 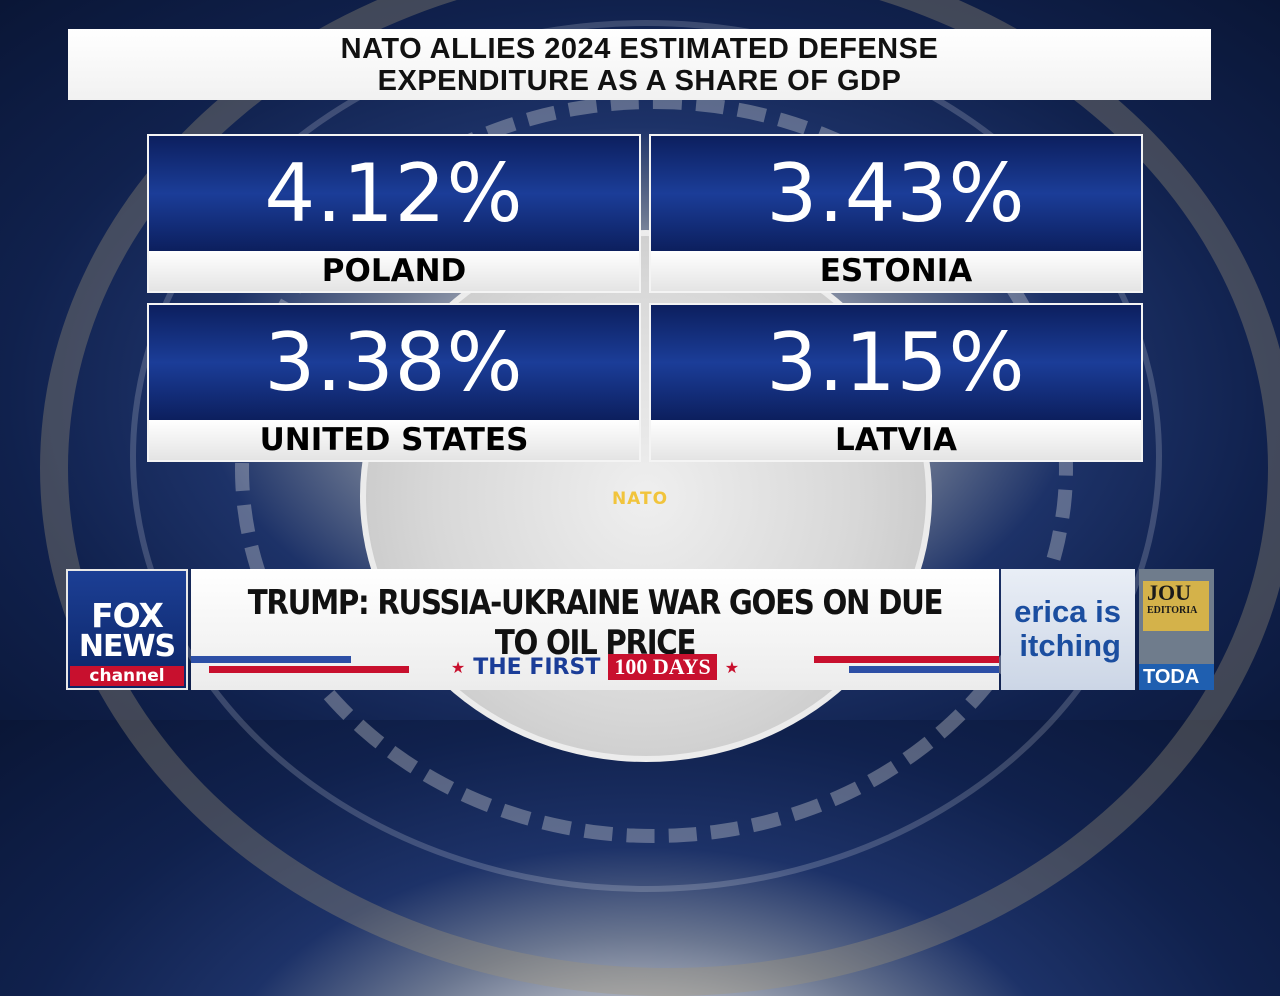 What do you see at coordinates (1176, 677) in the screenshot?
I see `promo-journal-today: TODA` at bounding box center [1176, 677].